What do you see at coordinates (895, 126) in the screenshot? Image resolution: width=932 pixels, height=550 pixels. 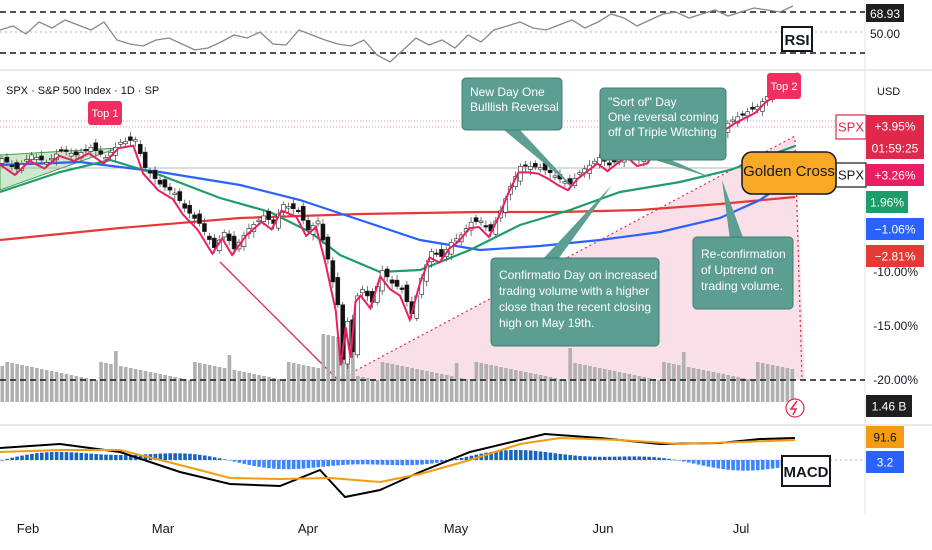 I see `spx-pct-badge-bg` at bounding box center [895, 126].